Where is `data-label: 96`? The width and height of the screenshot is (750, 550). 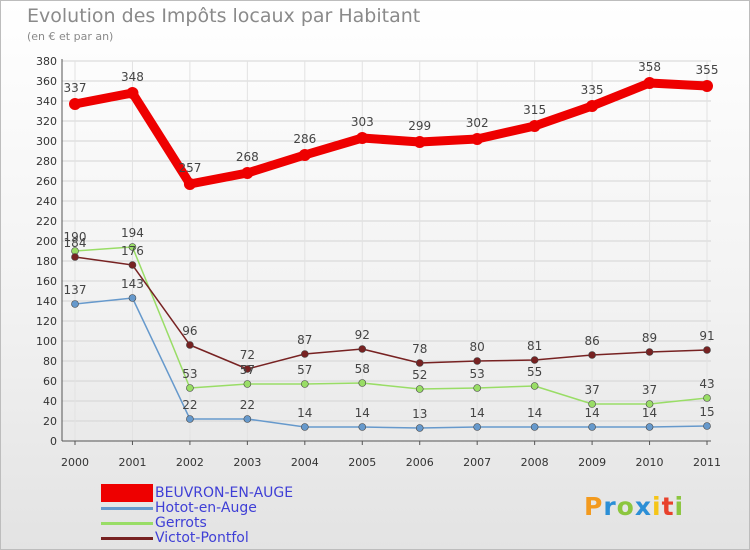 data-label: 96 is located at coordinates (189, 331).